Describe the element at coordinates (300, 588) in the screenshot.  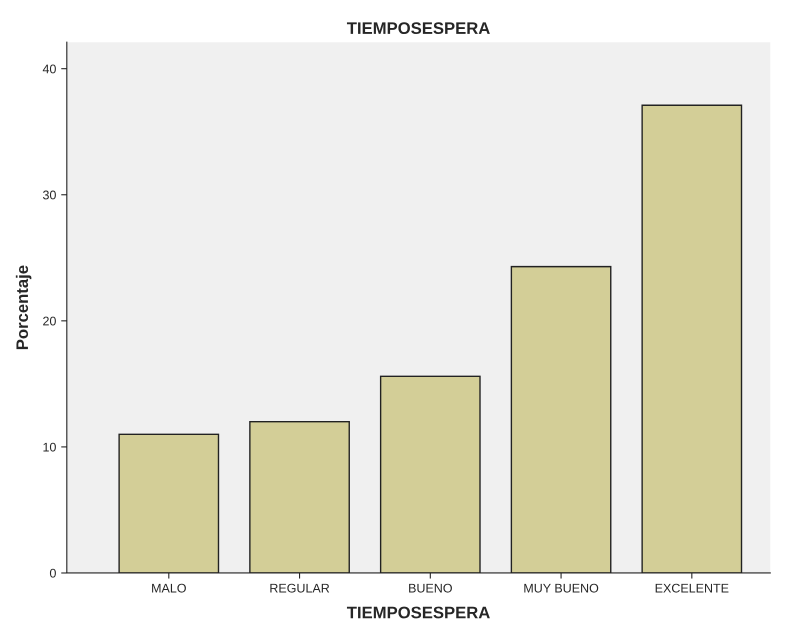
I see `x-tick-label: REGULAR` at that location.